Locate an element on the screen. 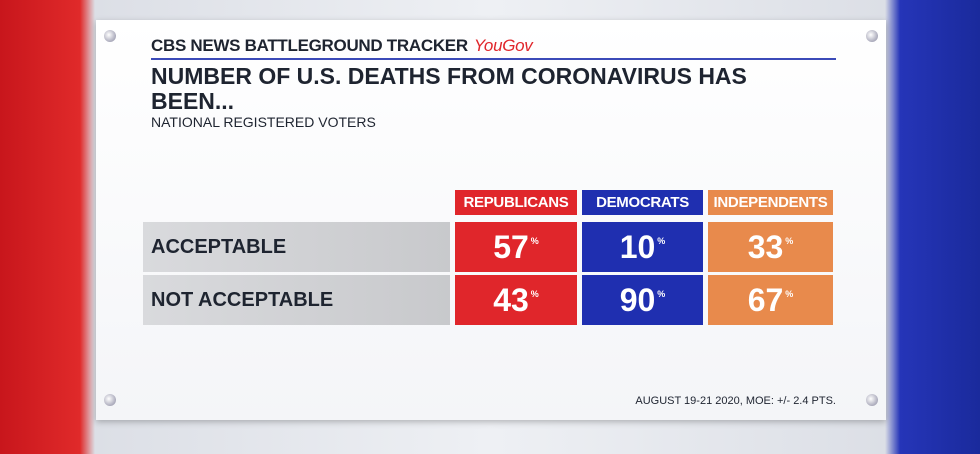  row-bar: ACCEPTABLE is located at coordinates (296, 247).